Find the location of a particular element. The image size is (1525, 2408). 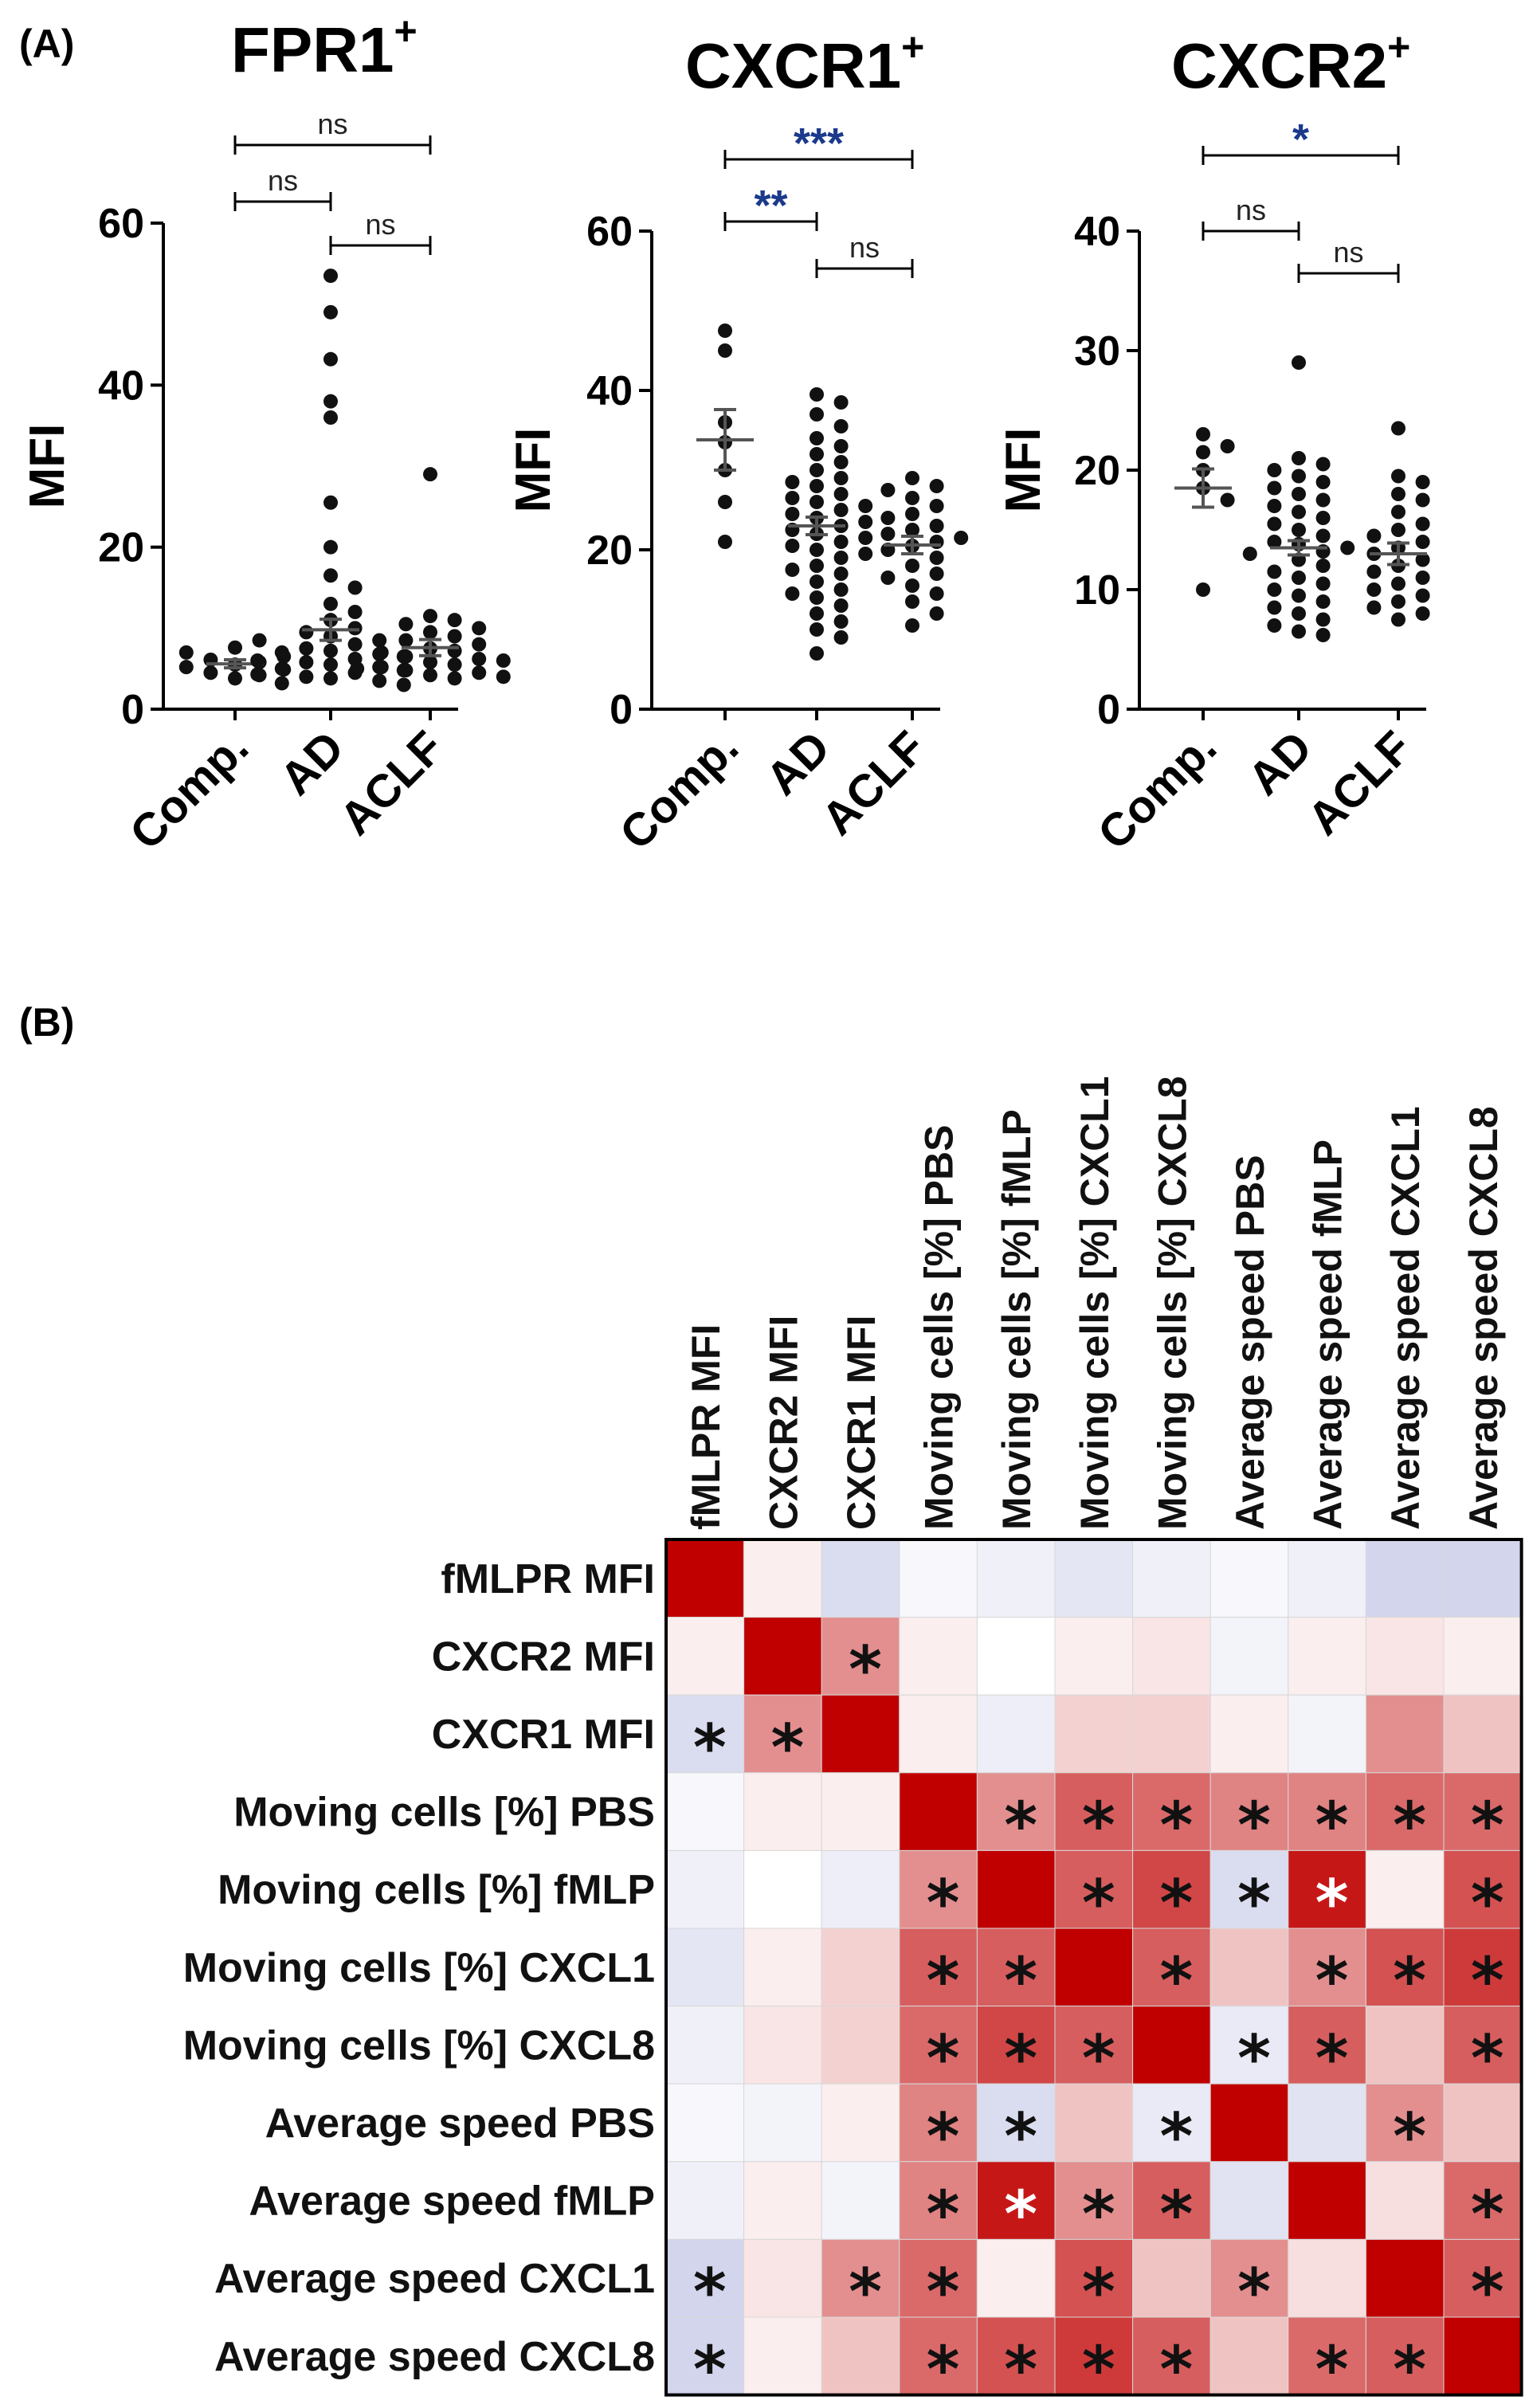

heatmap-row-label: Average speed PBS is located at coordinates (460, 2123).